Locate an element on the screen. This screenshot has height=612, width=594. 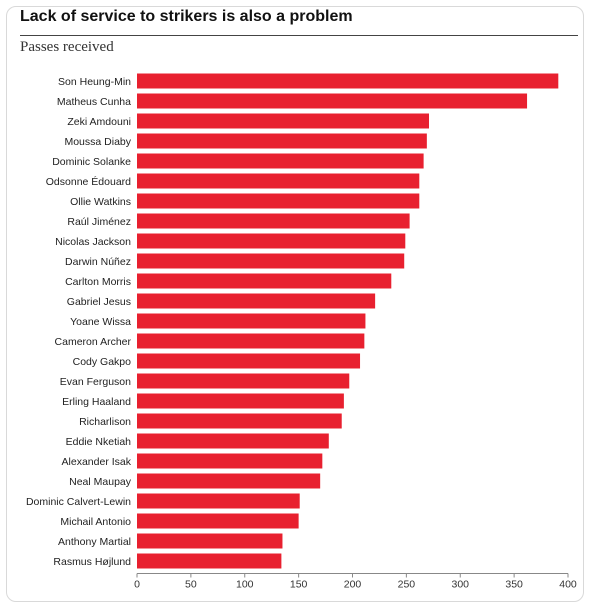
category-label: Zeki Amdouni is located at coordinates (99, 122).